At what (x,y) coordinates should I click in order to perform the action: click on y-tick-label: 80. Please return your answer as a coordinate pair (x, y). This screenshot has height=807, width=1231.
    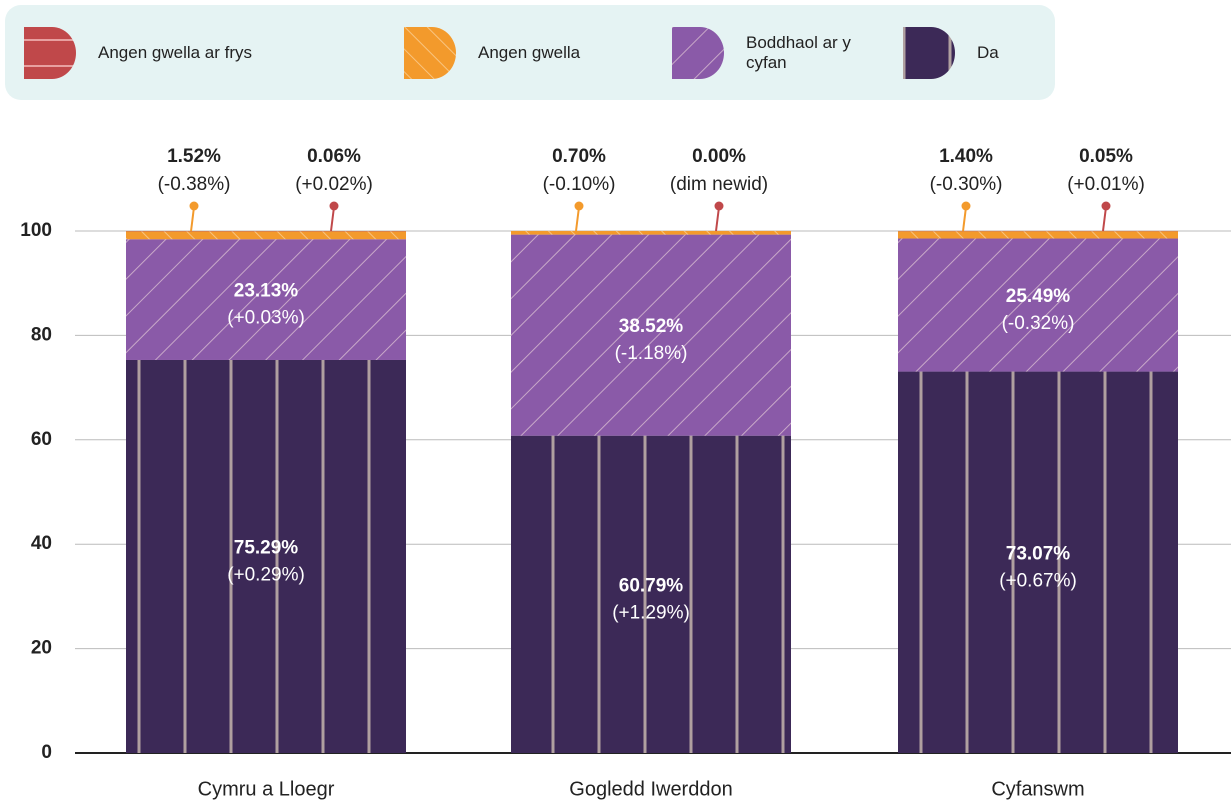
    Looking at the image, I should click on (41, 334).